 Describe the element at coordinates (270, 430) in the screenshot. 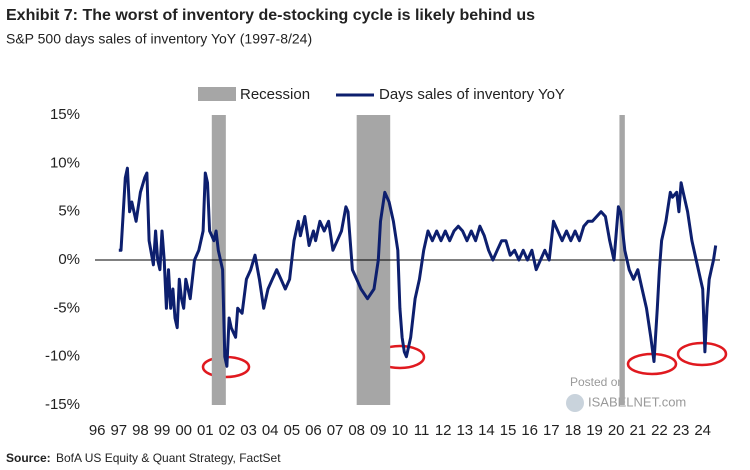

I see `x-tick-label: 04` at that location.